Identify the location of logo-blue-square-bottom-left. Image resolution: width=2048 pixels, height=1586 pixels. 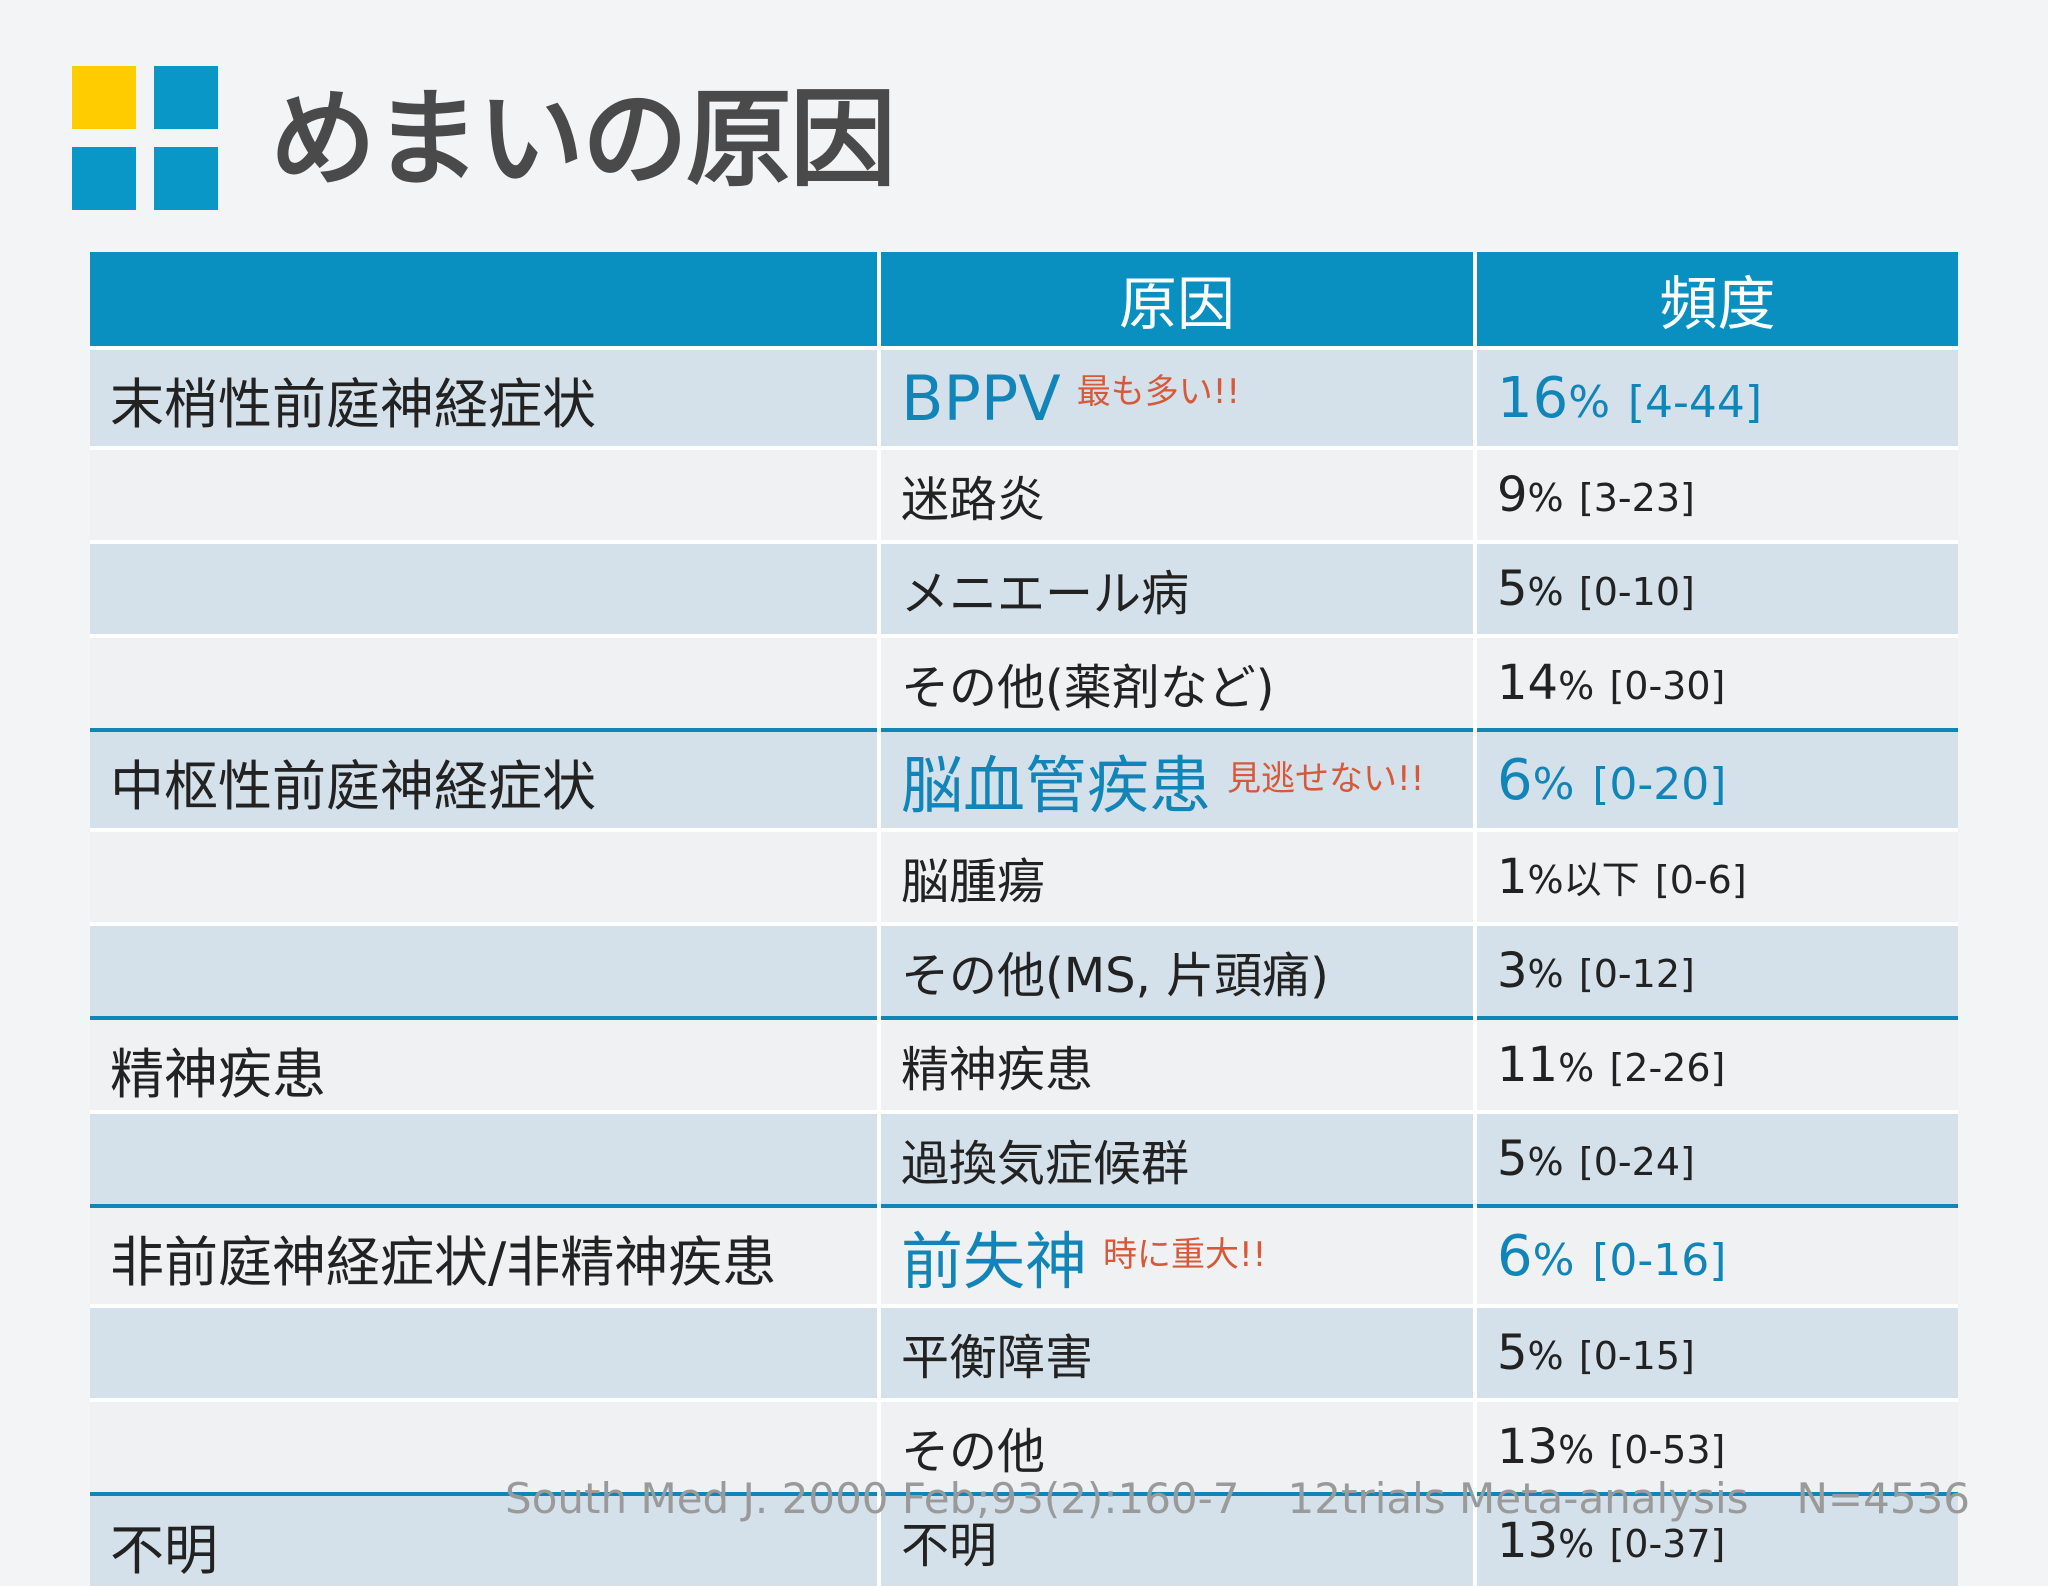
(104, 178).